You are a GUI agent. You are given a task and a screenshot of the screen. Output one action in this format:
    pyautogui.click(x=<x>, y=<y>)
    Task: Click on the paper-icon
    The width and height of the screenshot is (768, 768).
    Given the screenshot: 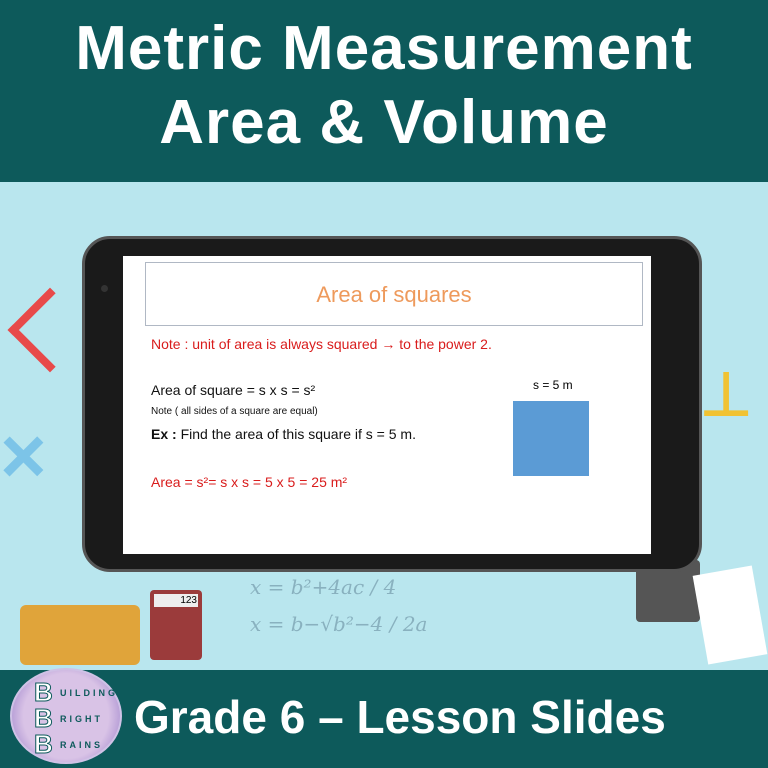 What is the action you would take?
    pyautogui.click(x=730, y=615)
    